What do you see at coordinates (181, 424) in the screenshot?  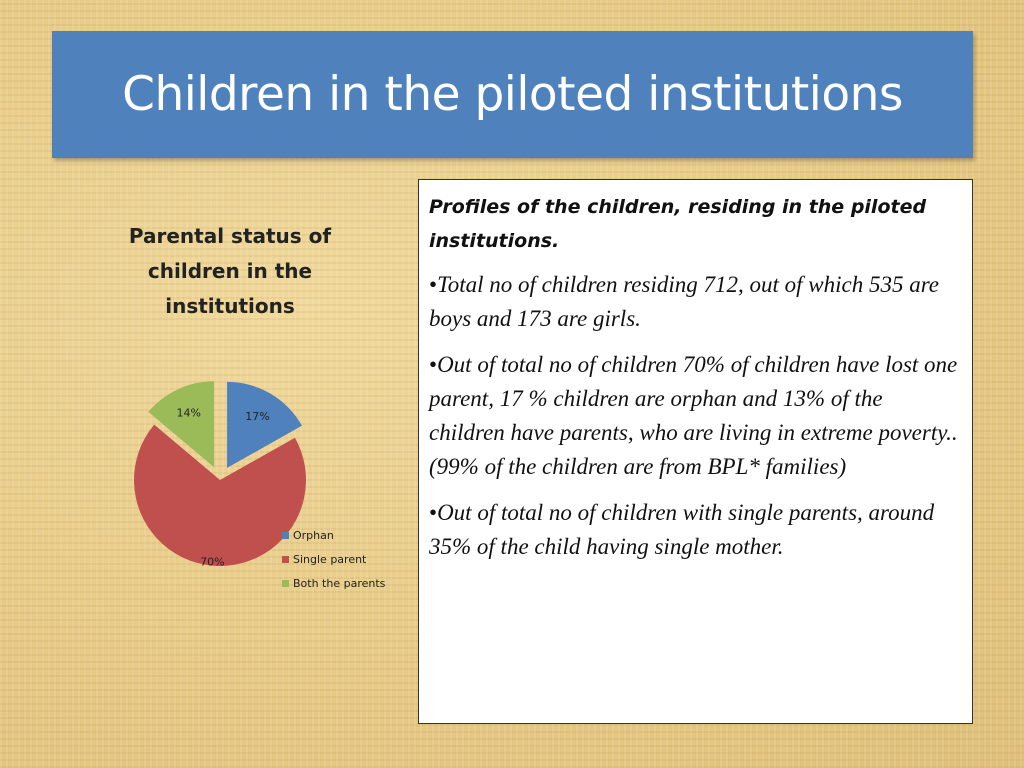 I see `pie-slice-both-the-parents` at bounding box center [181, 424].